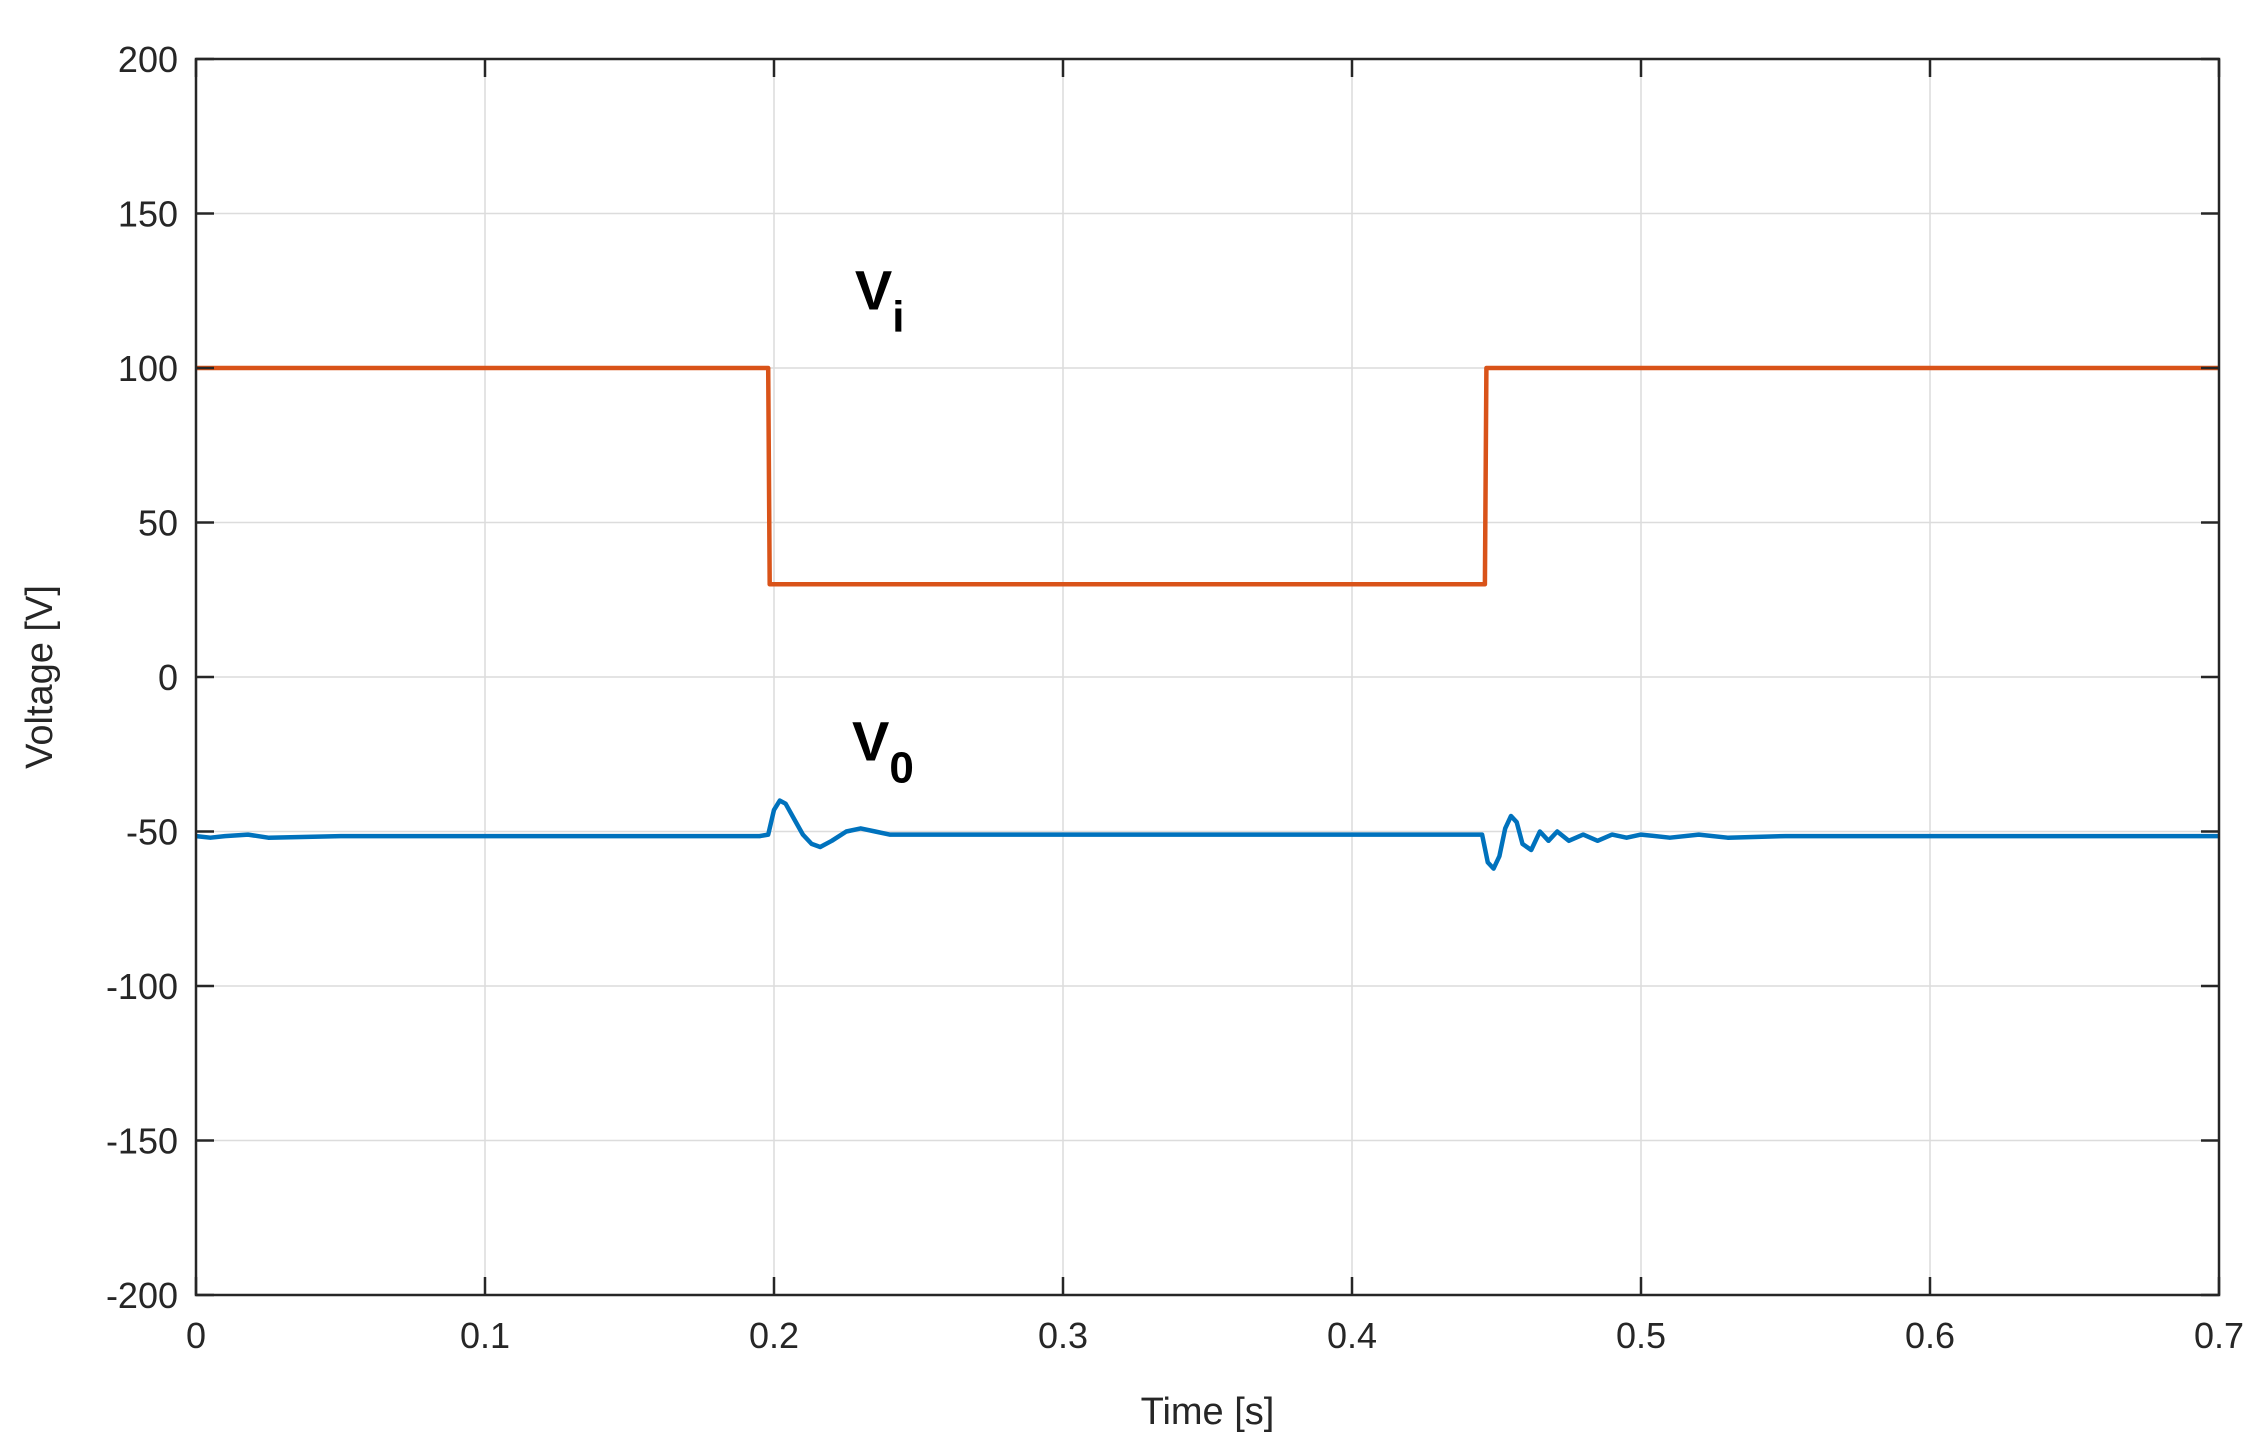  Describe the element at coordinates (880, 299) in the screenshot. I see `series-annotation-1: Vi` at that location.